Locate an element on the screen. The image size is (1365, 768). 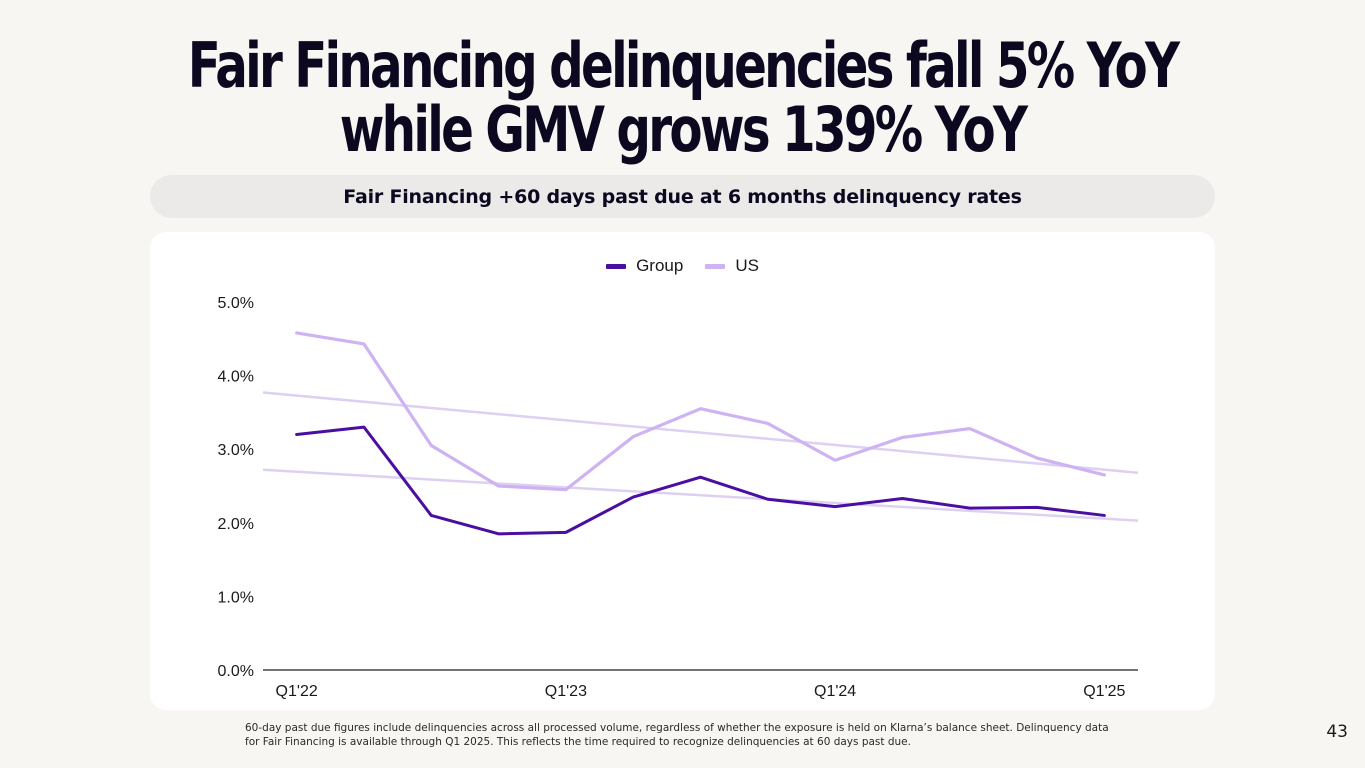
legend-swatch-us is located at coordinates (715, 266).